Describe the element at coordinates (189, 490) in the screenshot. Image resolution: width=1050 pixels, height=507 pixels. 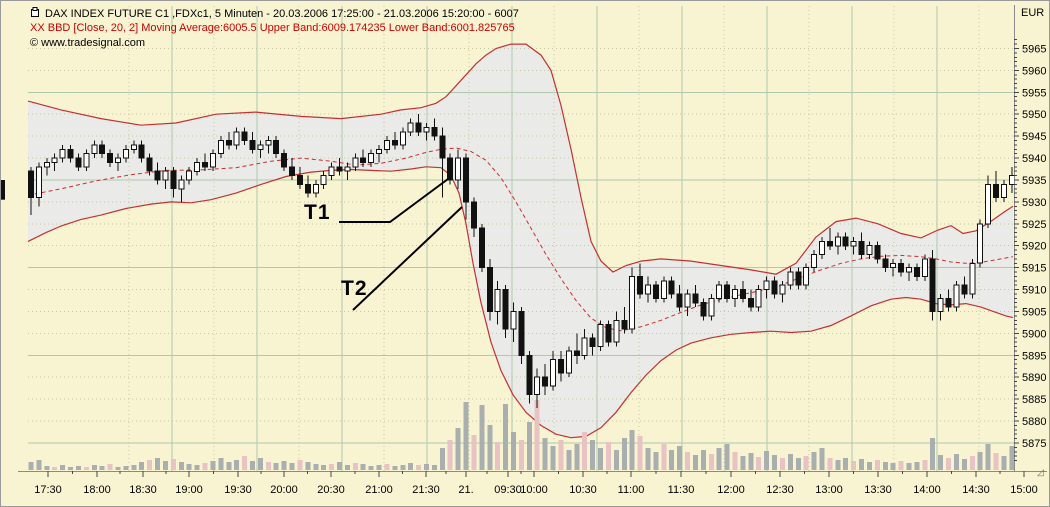
I see `x-axis-label: 19:00` at that location.